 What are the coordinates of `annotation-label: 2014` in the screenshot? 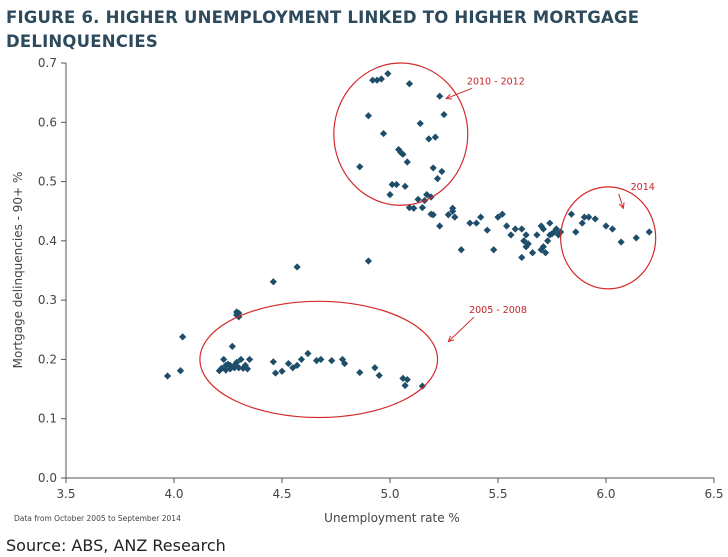 It's located at (643, 187).